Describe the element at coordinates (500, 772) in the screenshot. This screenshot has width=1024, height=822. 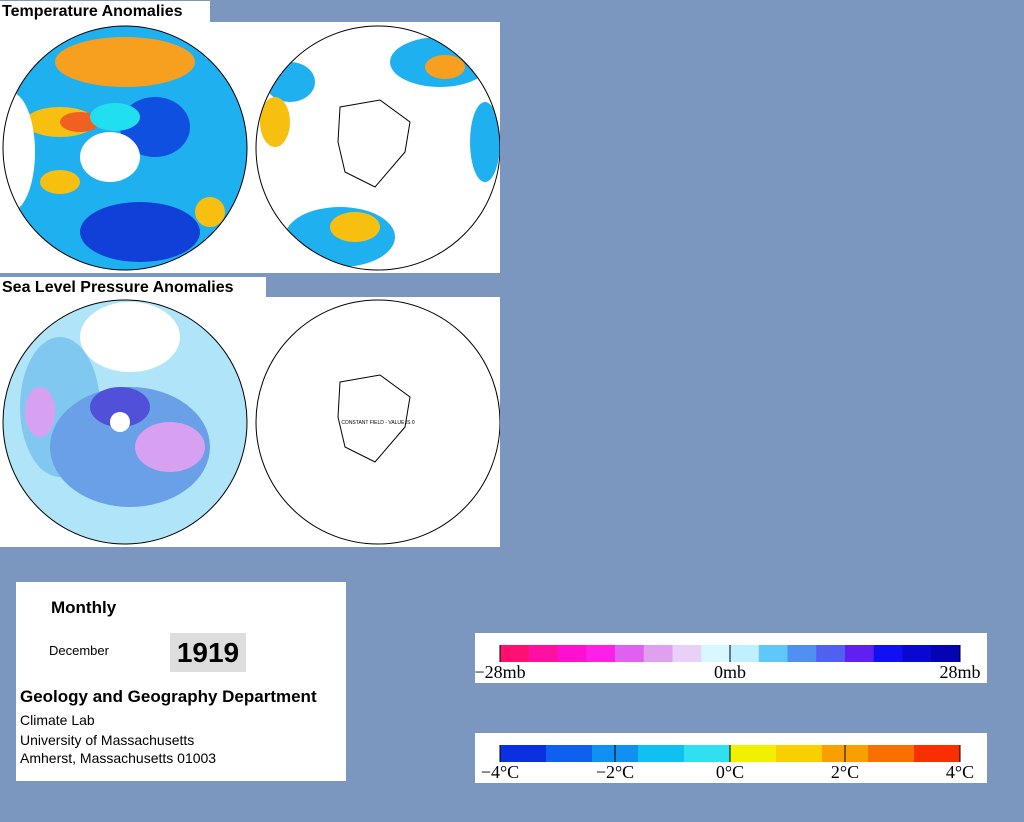
I see `colorbar-label: −4°C` at that location.